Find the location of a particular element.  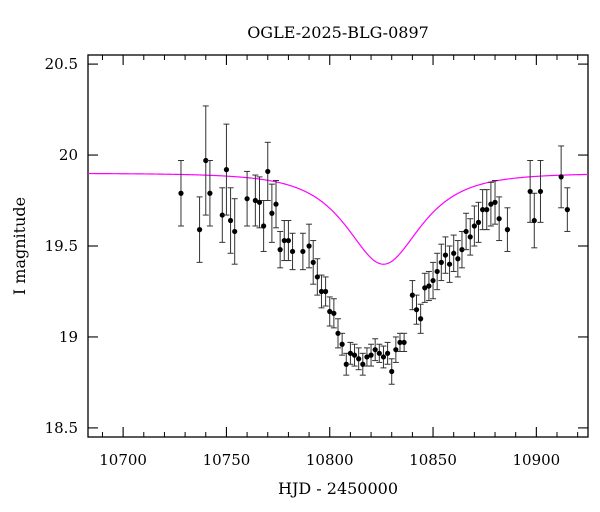

y-tick-label: 19.5 is located at coordinates (61, 246).